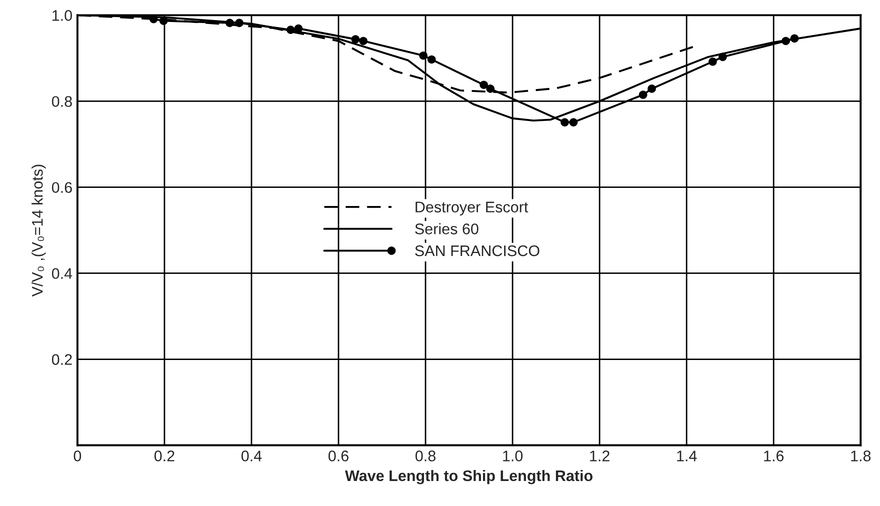 This screenshot has height=506, width=880. What do you see at coordinates (338, 456) in the screenshot?
I see `x-tick-label: 0.6` at bounding box center [338, 456].